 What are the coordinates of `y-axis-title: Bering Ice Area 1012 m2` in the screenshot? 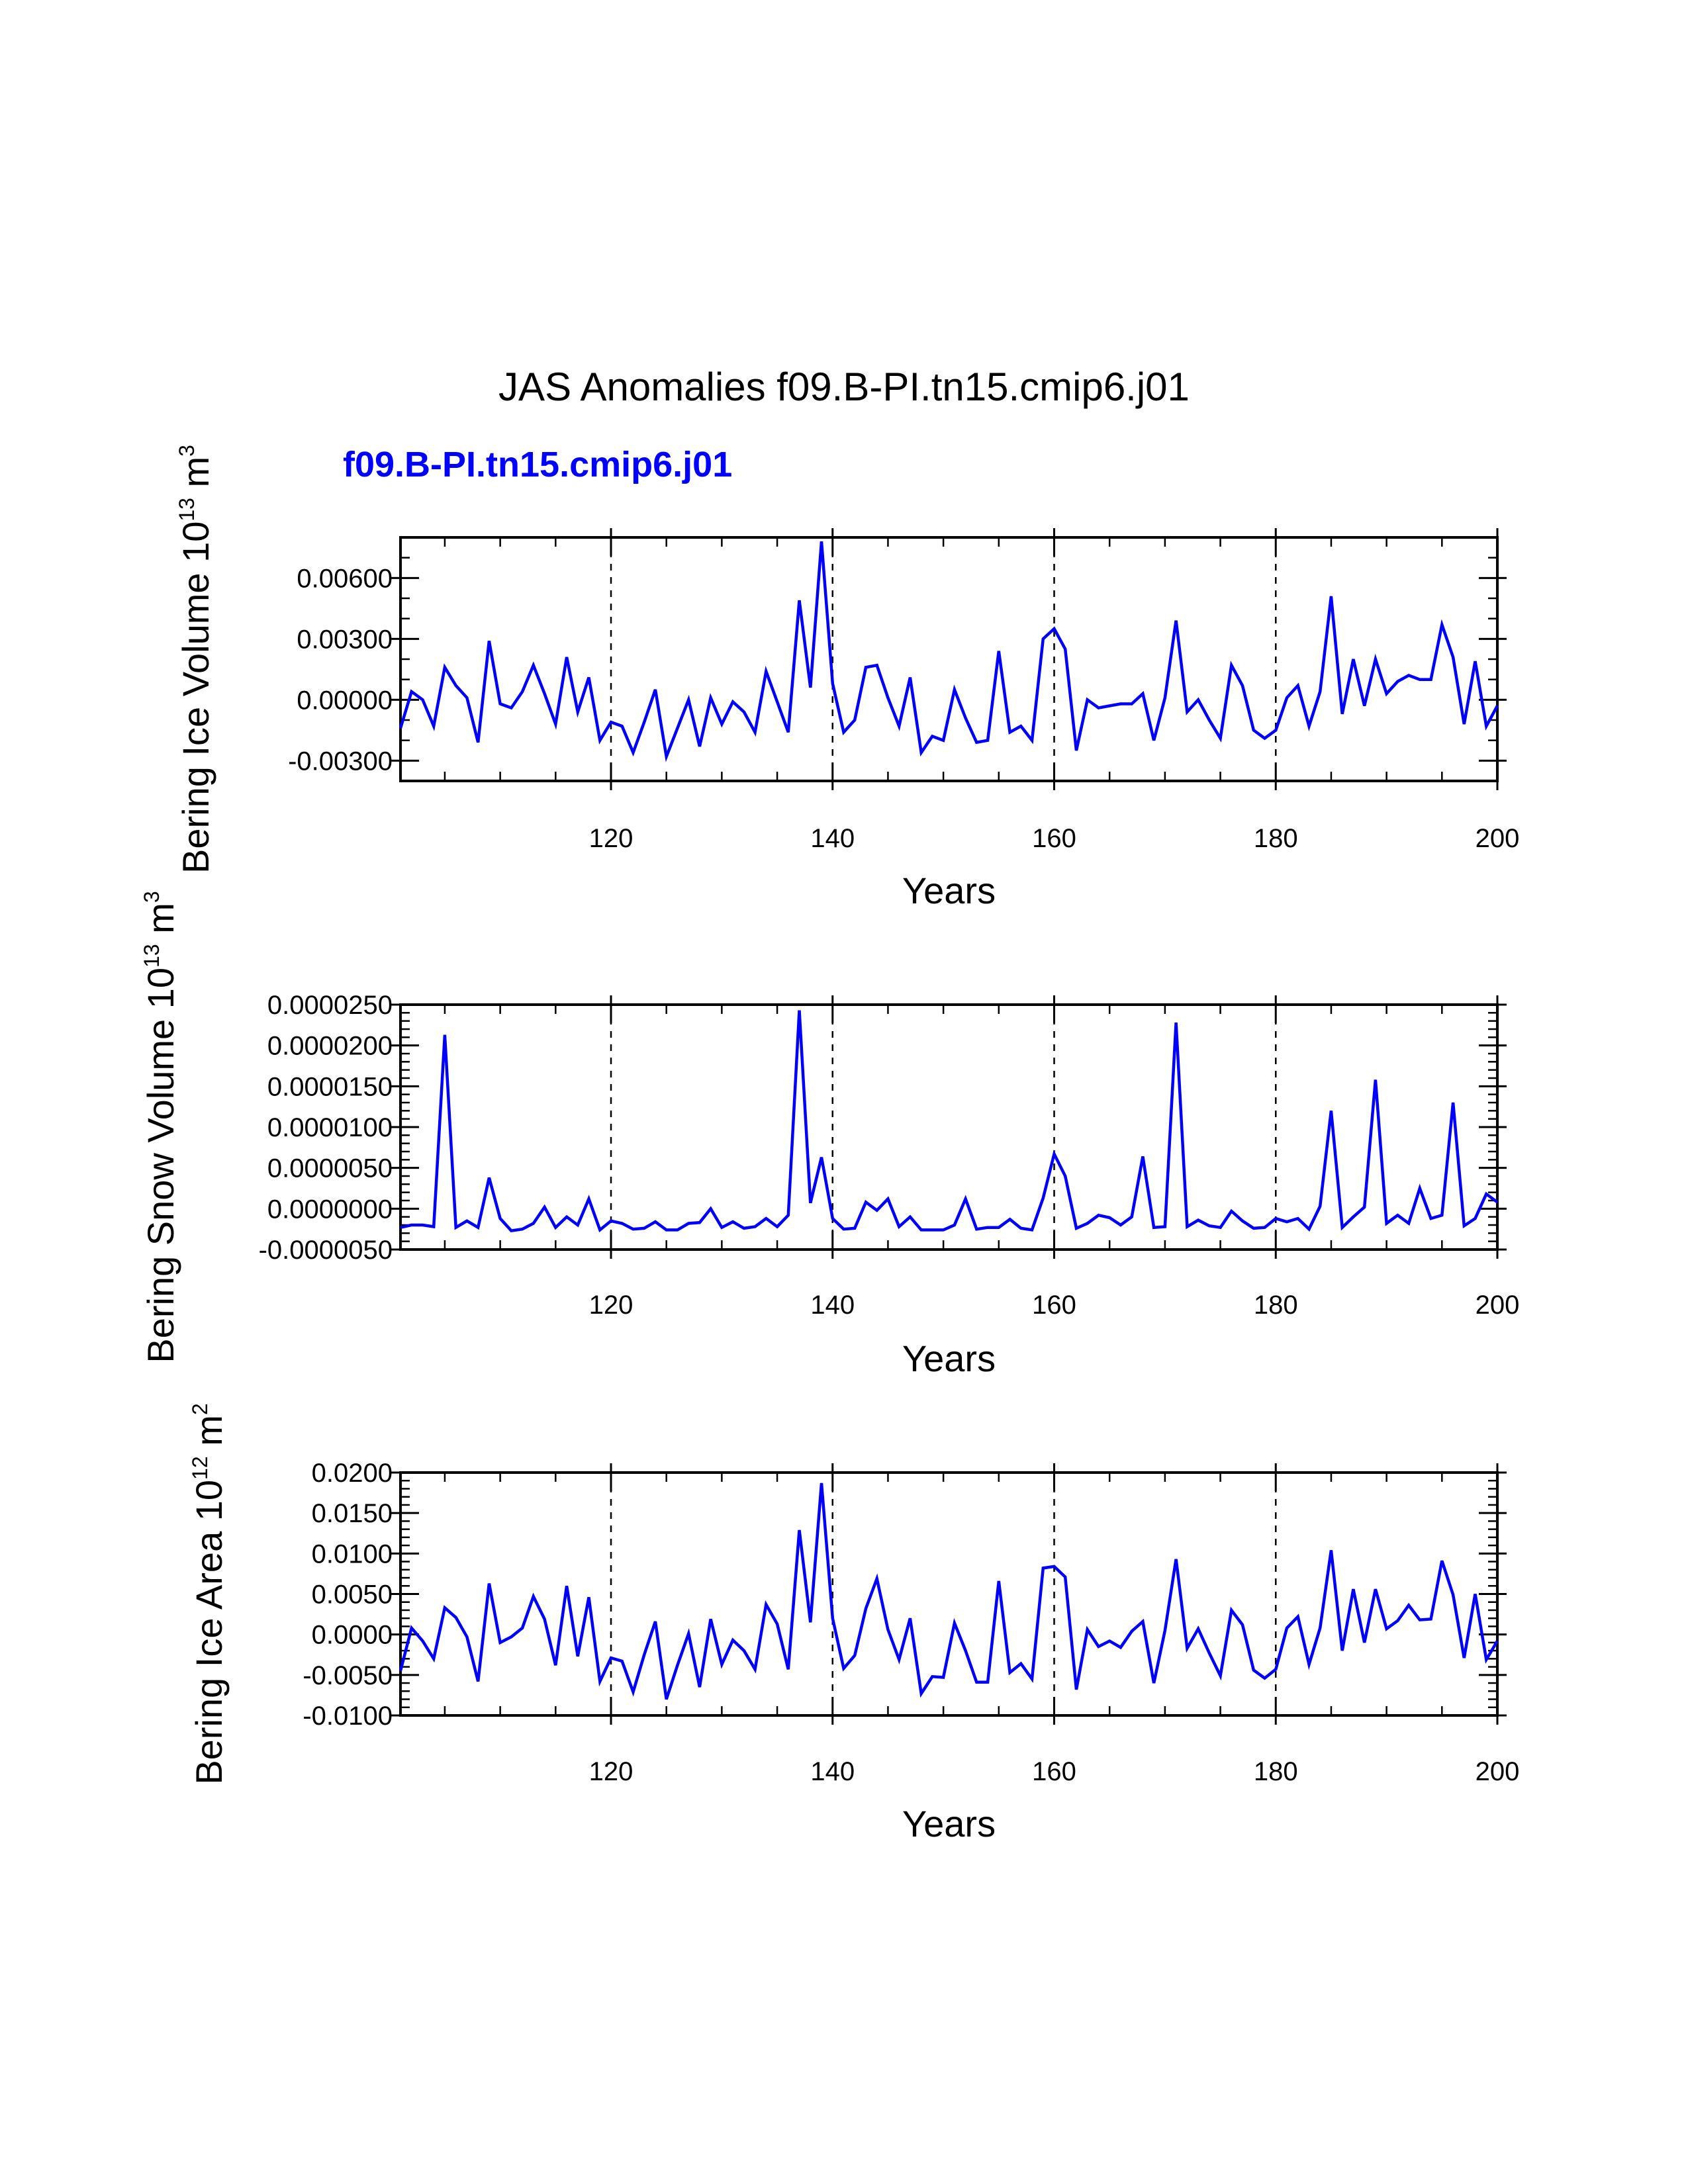 It's located at (209, 1593).